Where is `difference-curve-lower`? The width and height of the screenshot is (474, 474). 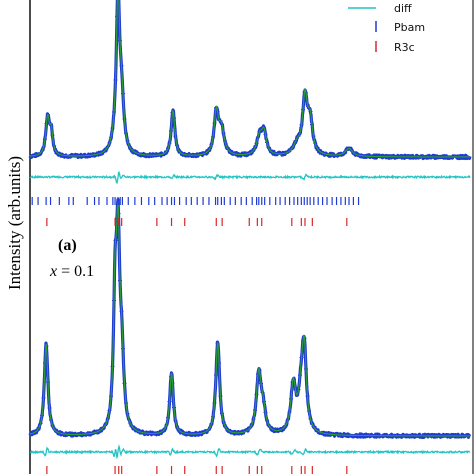 difference-curve-lower is located at coordinates (250, 452).